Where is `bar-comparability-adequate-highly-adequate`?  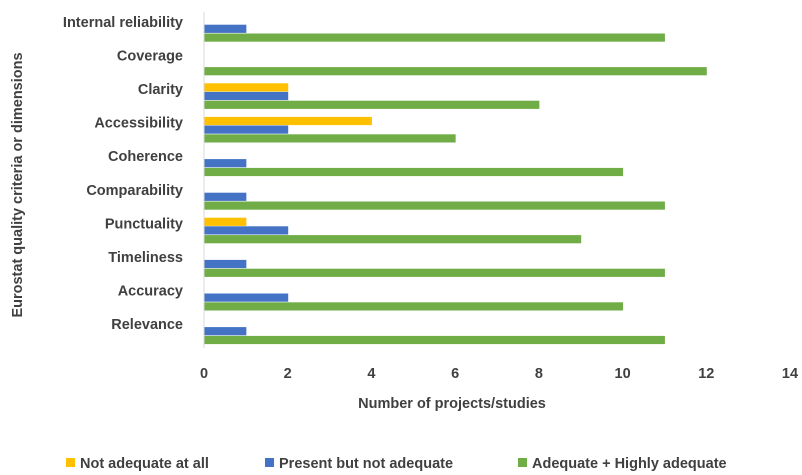
bar-comparability-adequate-highly-adequate is located at coordinates (434, 205).